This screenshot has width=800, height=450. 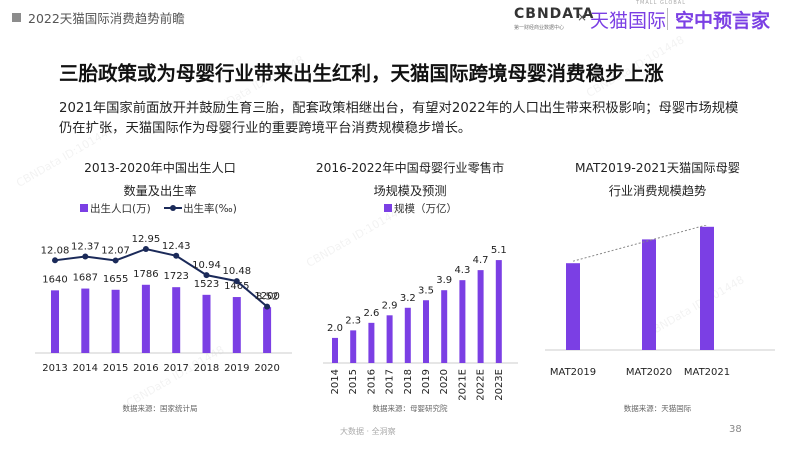 I want to click on data-label: 1465, so click(x=236, y=286).